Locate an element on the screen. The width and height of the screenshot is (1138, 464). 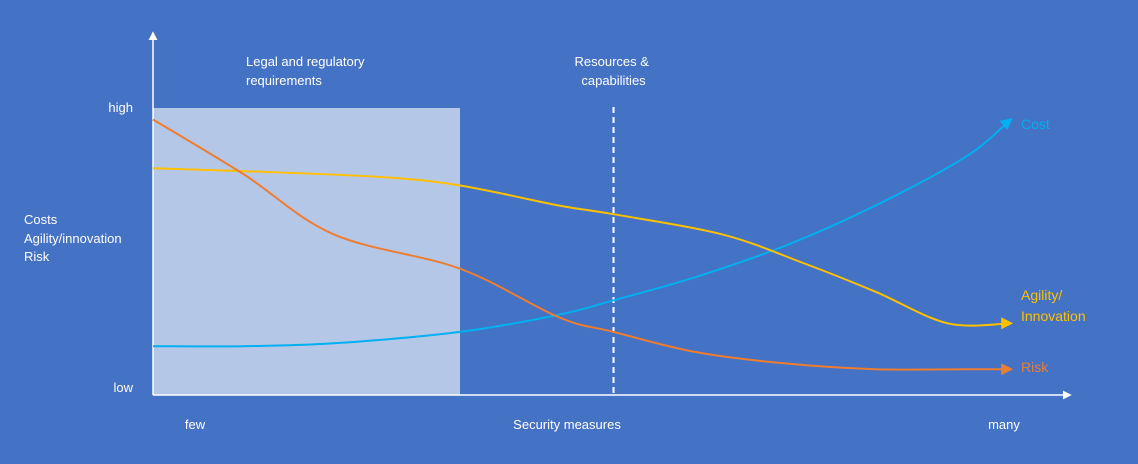
resources-capabilities-label: Resources & capabilities is located at coordinates (614, 71).